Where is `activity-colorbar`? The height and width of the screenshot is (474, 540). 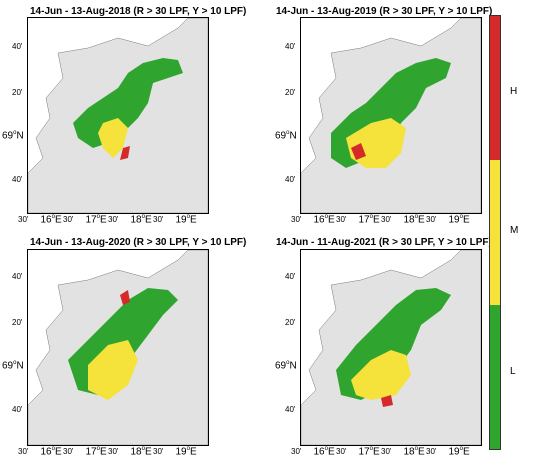
activity-colorbar is located at coordinates (495, 232).